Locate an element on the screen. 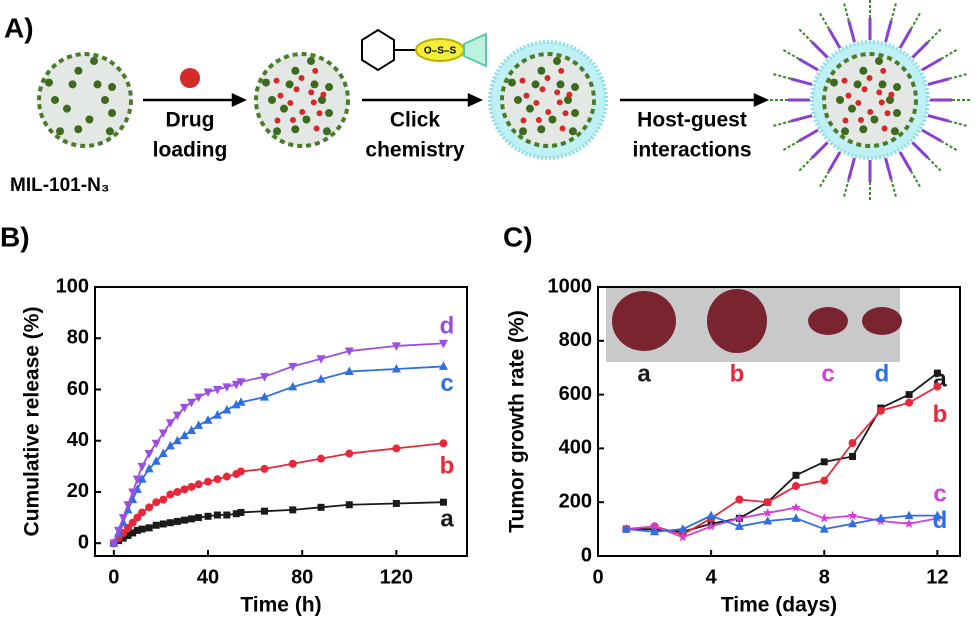 This screenshot has height=626, width=980. drug-icon is located at coordinates (190, 78).